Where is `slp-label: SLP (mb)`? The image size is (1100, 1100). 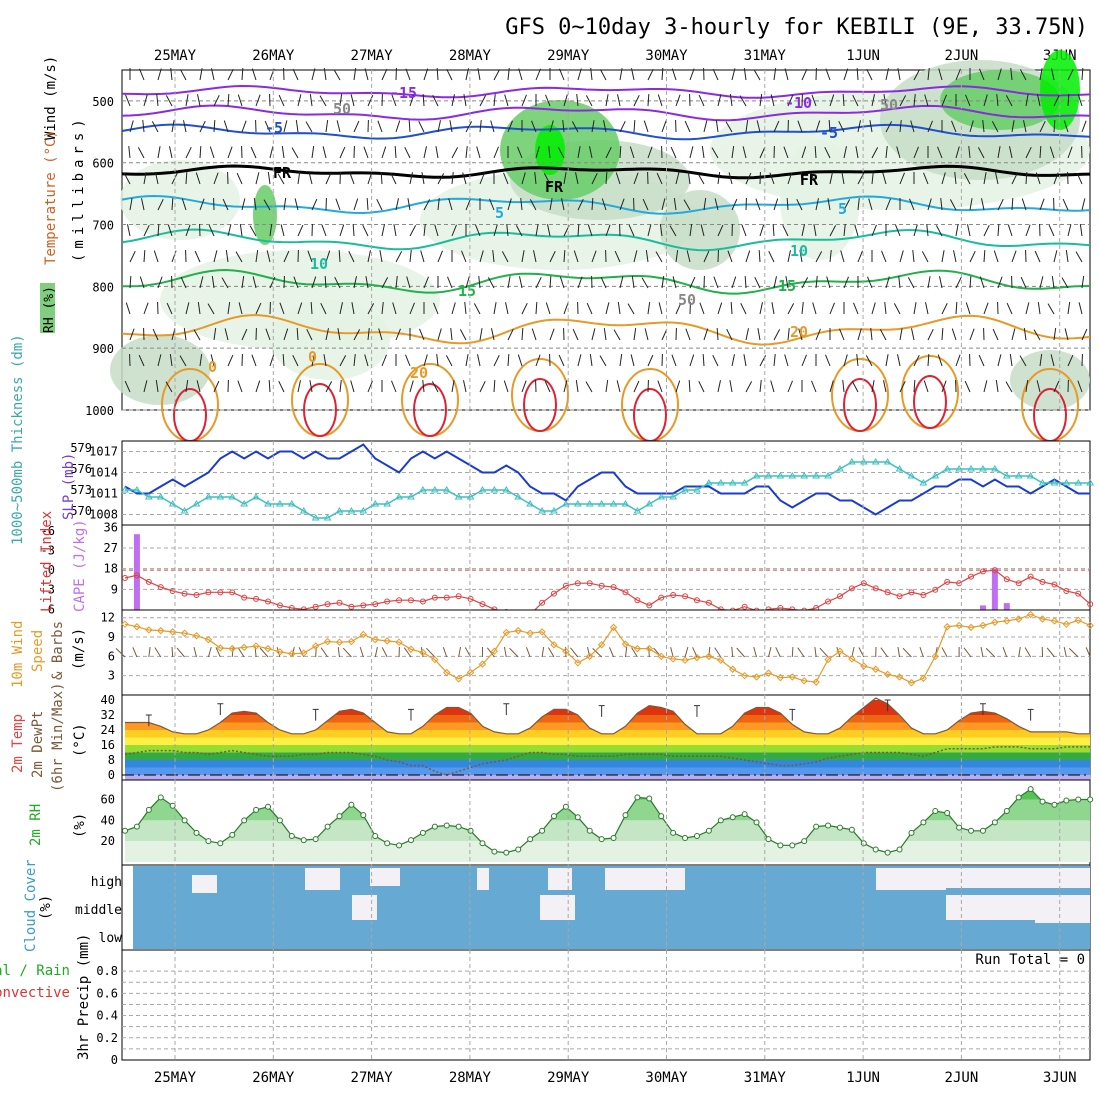 slp-label: SLP (mb) is located at coordinates (69, 486).